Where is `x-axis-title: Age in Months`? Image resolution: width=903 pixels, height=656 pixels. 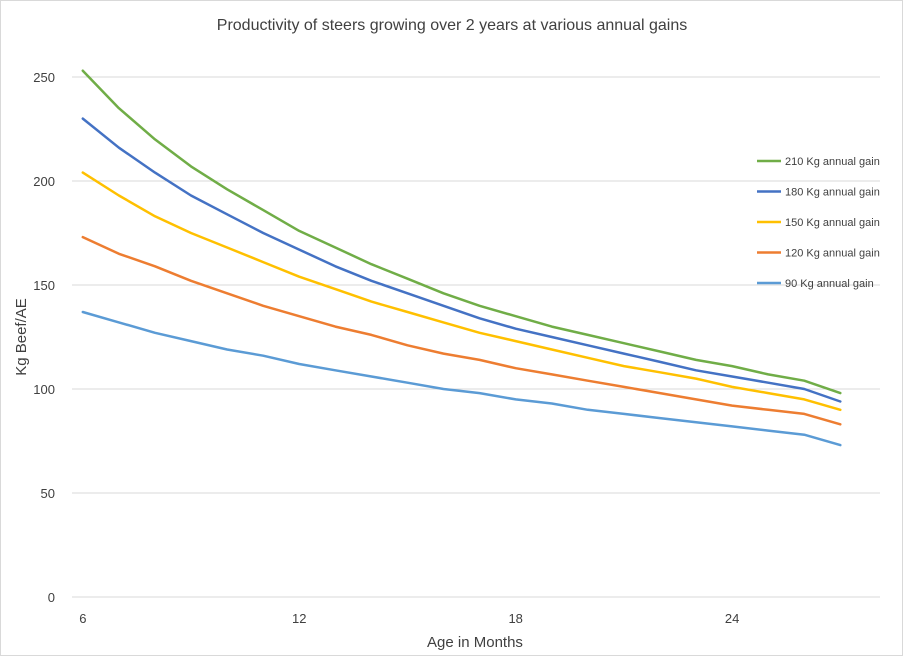
x-axis-title: Age in Months is located at coordinates (475, 642).